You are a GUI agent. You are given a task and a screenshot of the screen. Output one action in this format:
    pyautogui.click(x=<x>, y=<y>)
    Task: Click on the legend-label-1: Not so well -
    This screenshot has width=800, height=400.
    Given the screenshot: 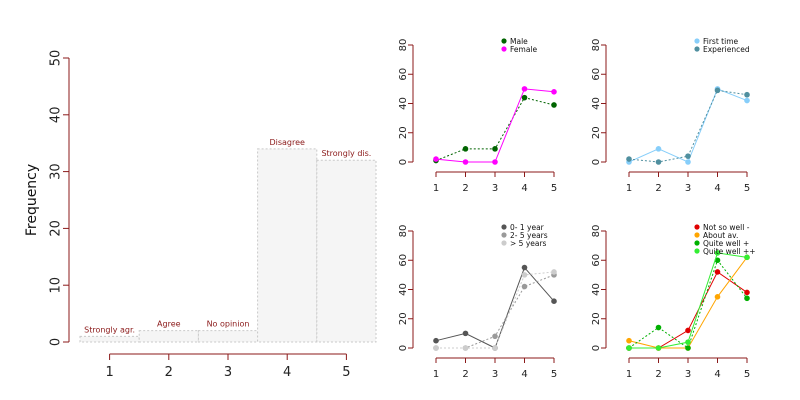 What is the action you would take?
    pyautogui.click(x=726, y=227)
    